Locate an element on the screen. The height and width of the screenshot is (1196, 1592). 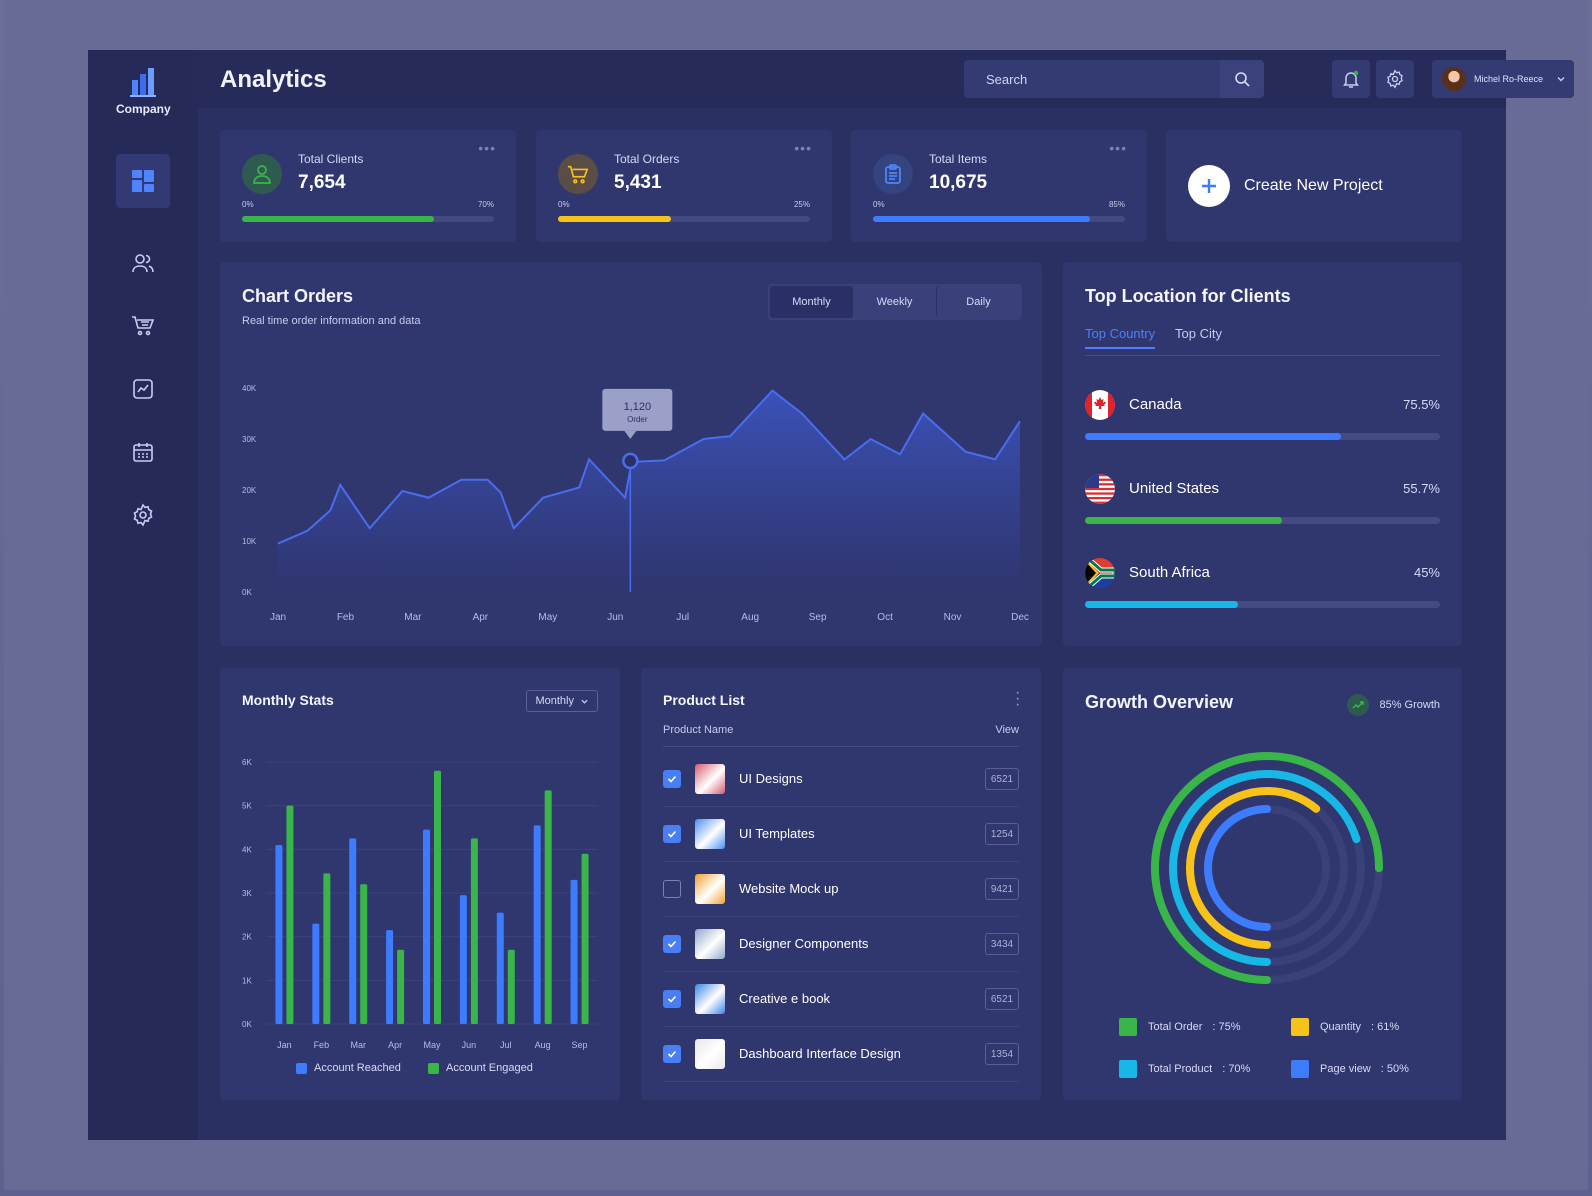
x-tick-label: Feb is located at coordinates (346, 617).